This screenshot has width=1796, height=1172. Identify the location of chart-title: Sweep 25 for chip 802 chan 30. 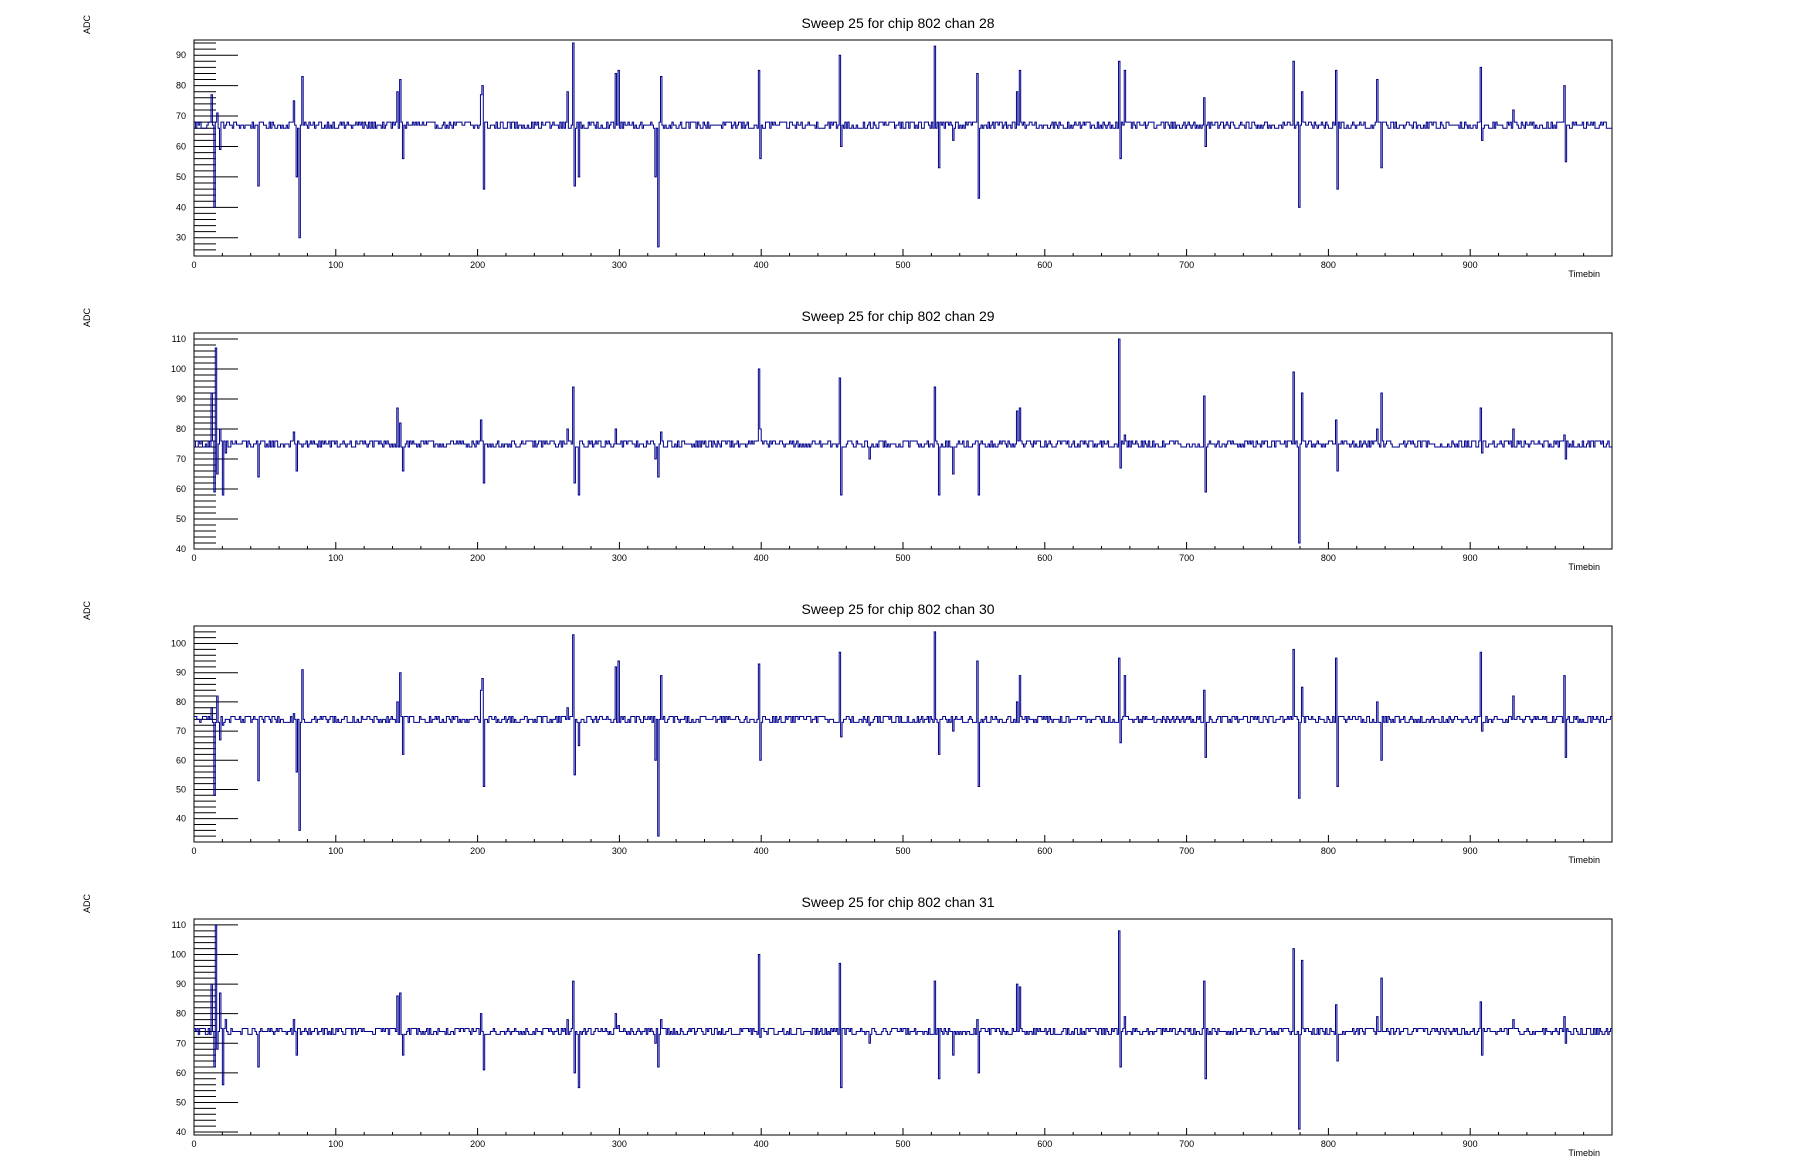
(898, 609).